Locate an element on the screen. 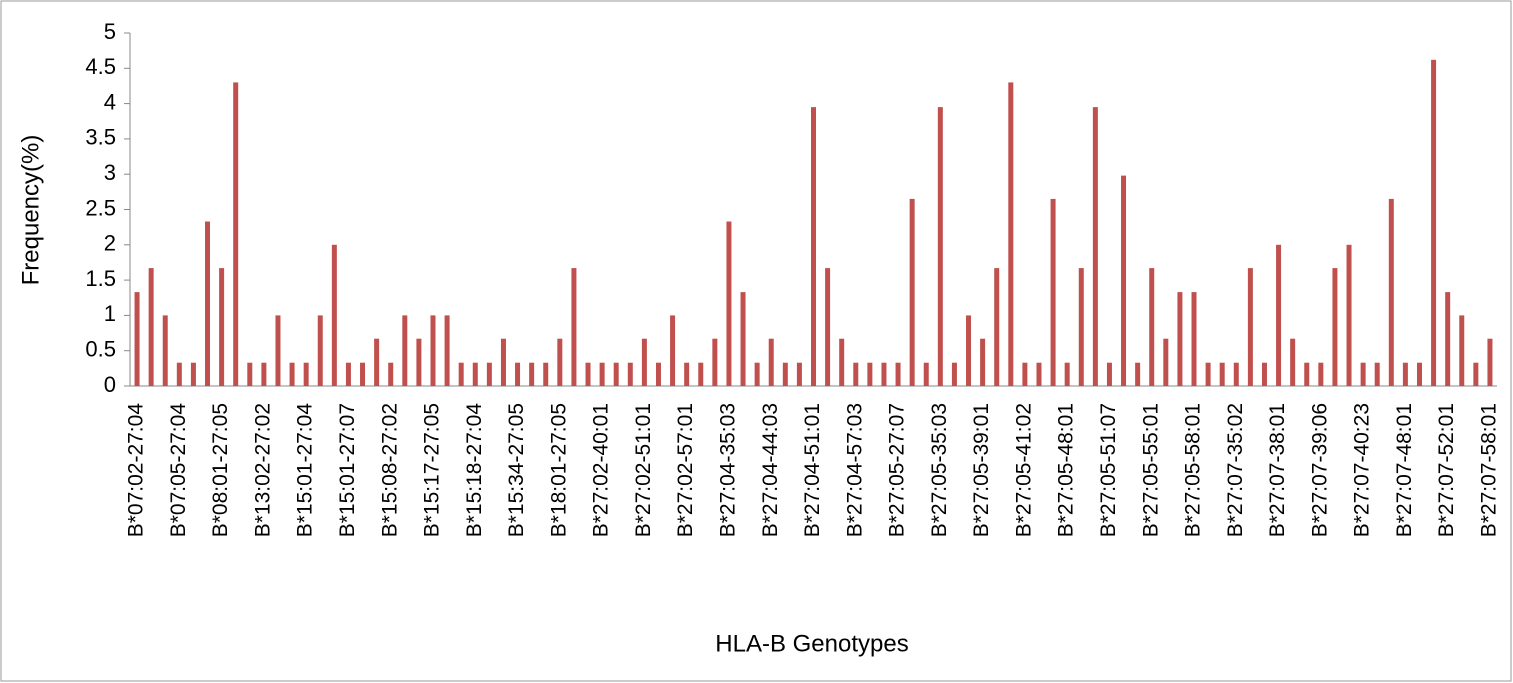 The height and width of the screenshot is (683, 1513). x-tick-label: B*07:02-27:04 is located at coordinates (136, 470).